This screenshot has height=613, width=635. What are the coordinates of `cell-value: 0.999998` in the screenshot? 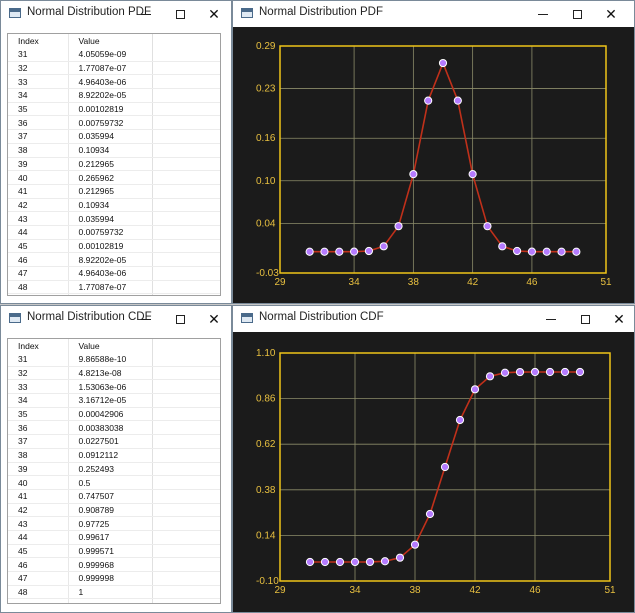 It's located at (109, 578).